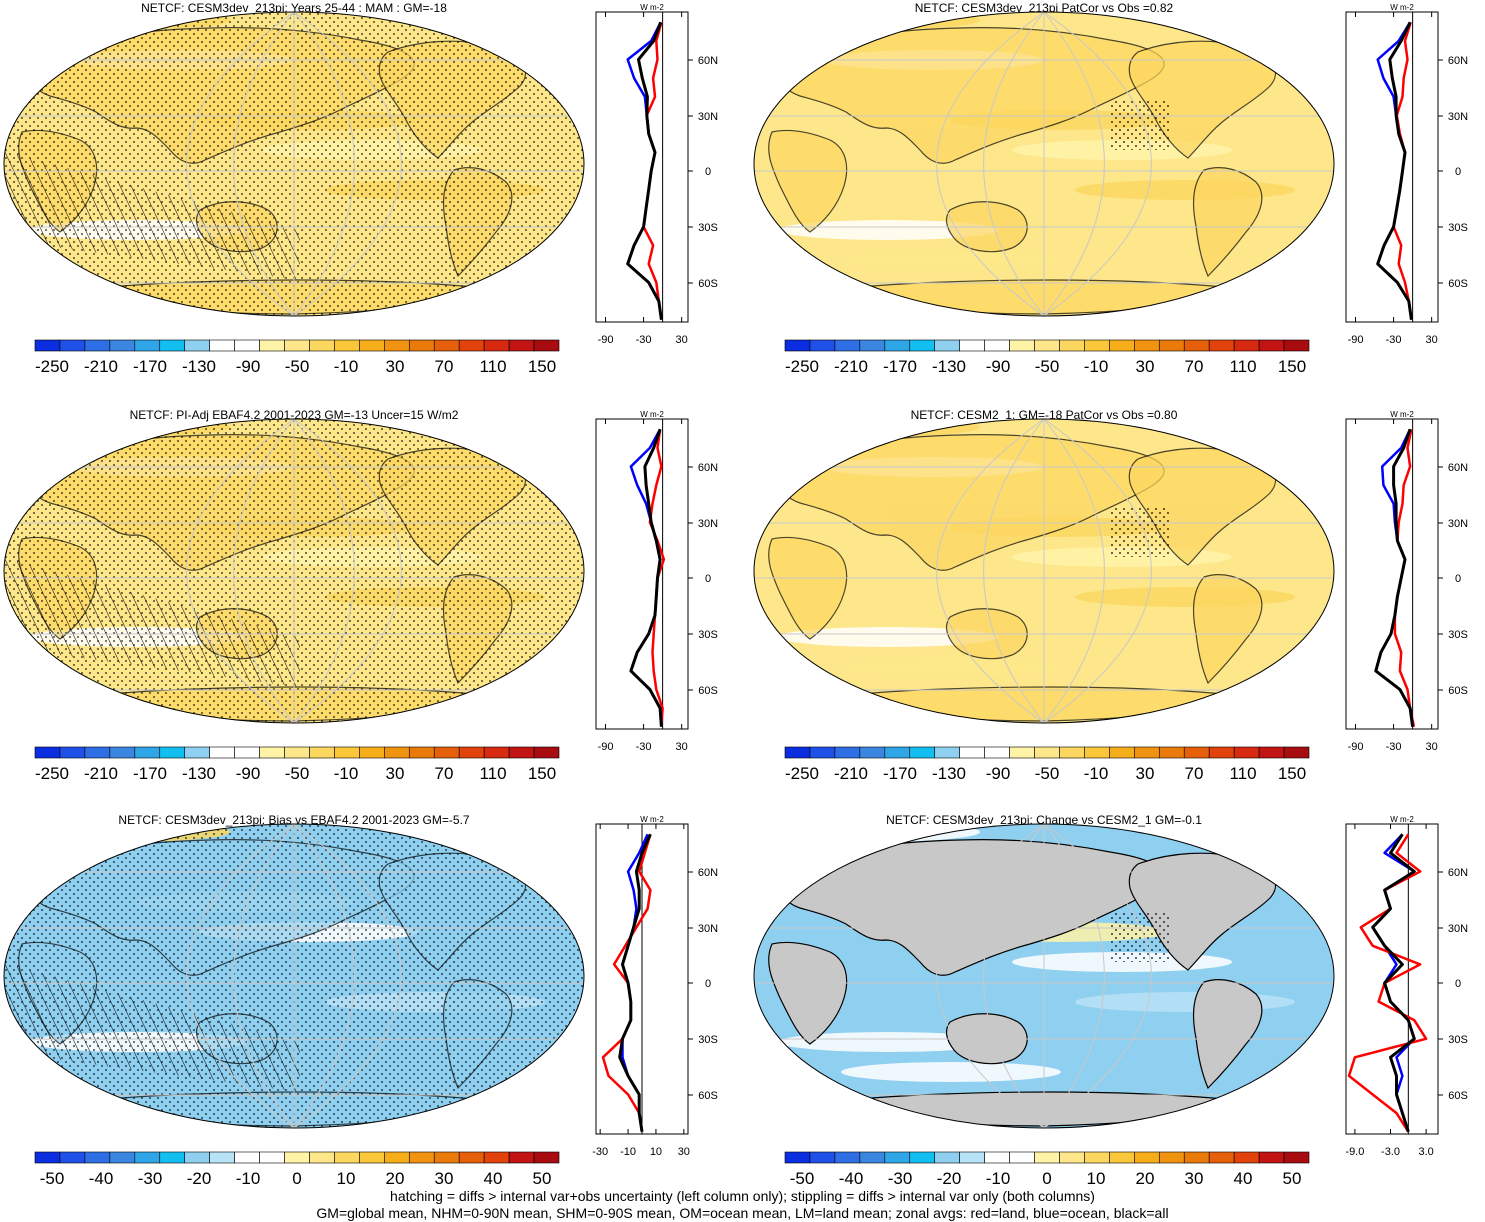 The height and width of the screenshot is (1222, 1485). I want to click on colorbar-label: 150, so click(542, 366).